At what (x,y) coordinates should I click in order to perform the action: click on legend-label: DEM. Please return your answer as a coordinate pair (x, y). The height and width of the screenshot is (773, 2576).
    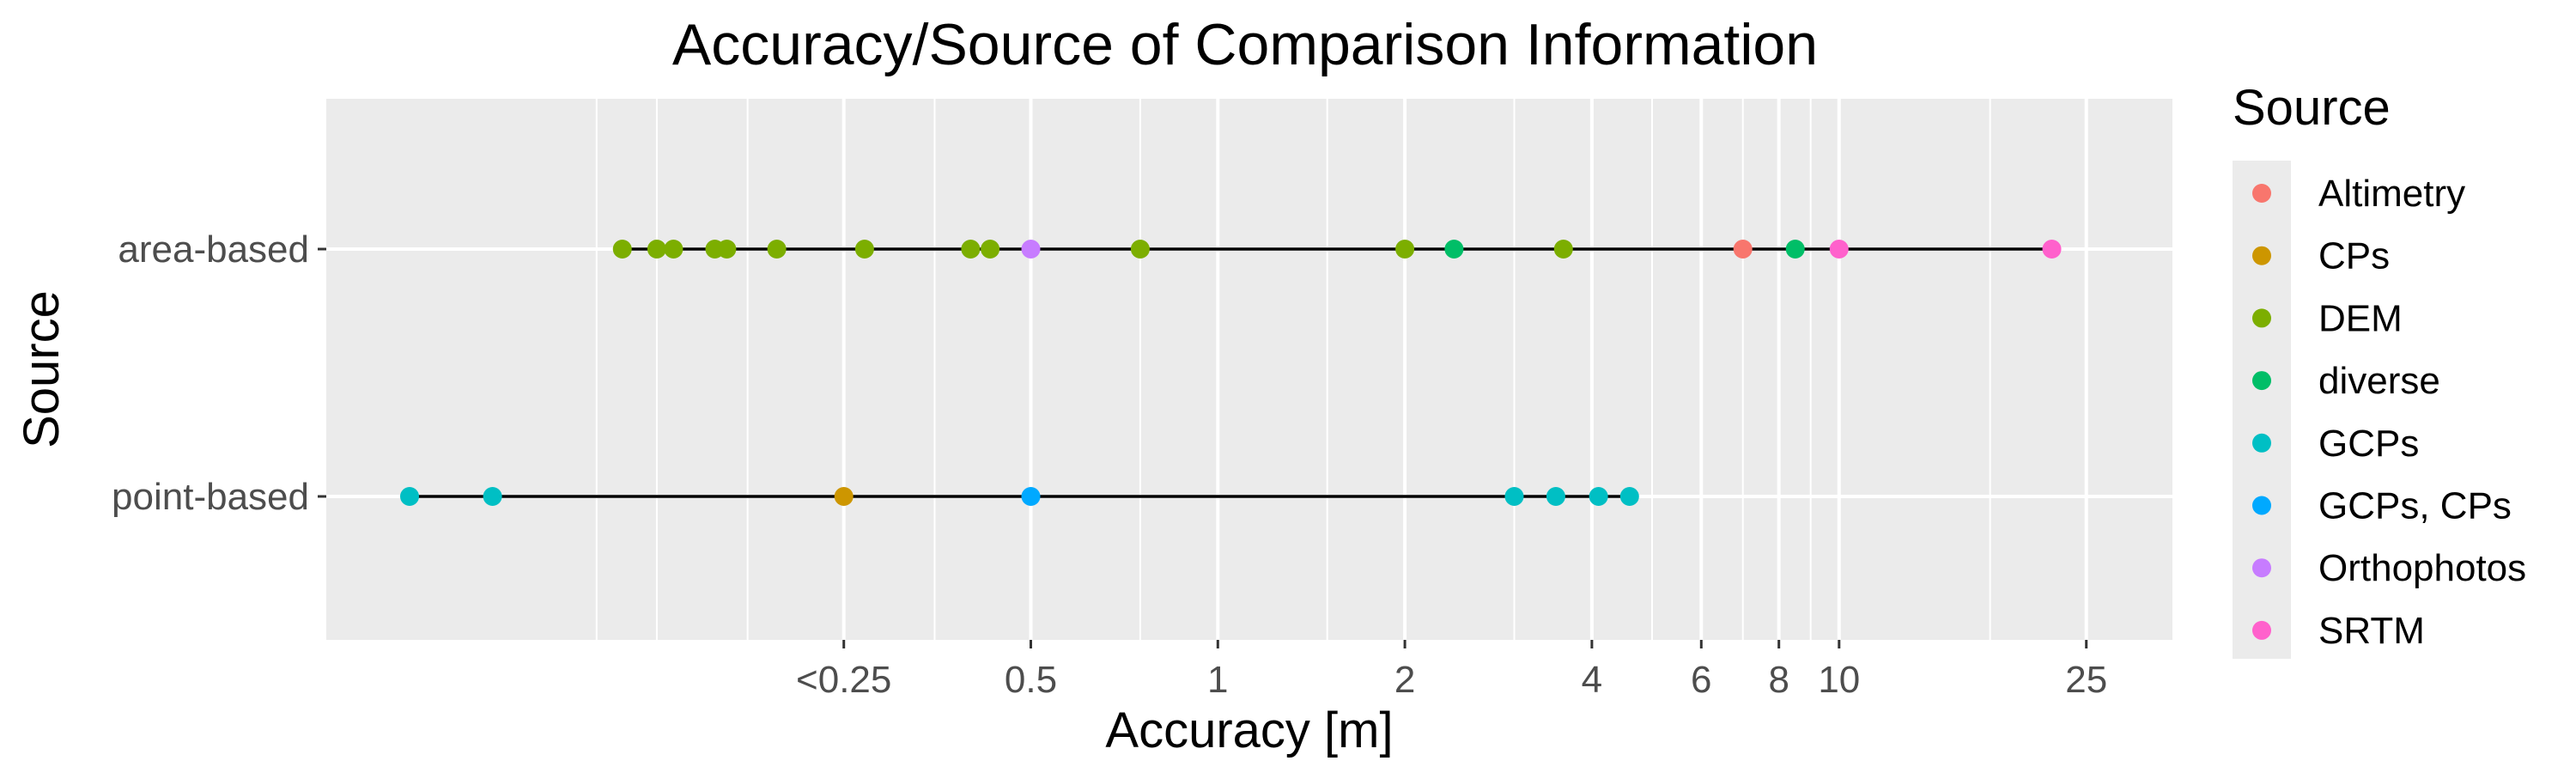
    Looking at the image, I should click on (2361, 318).